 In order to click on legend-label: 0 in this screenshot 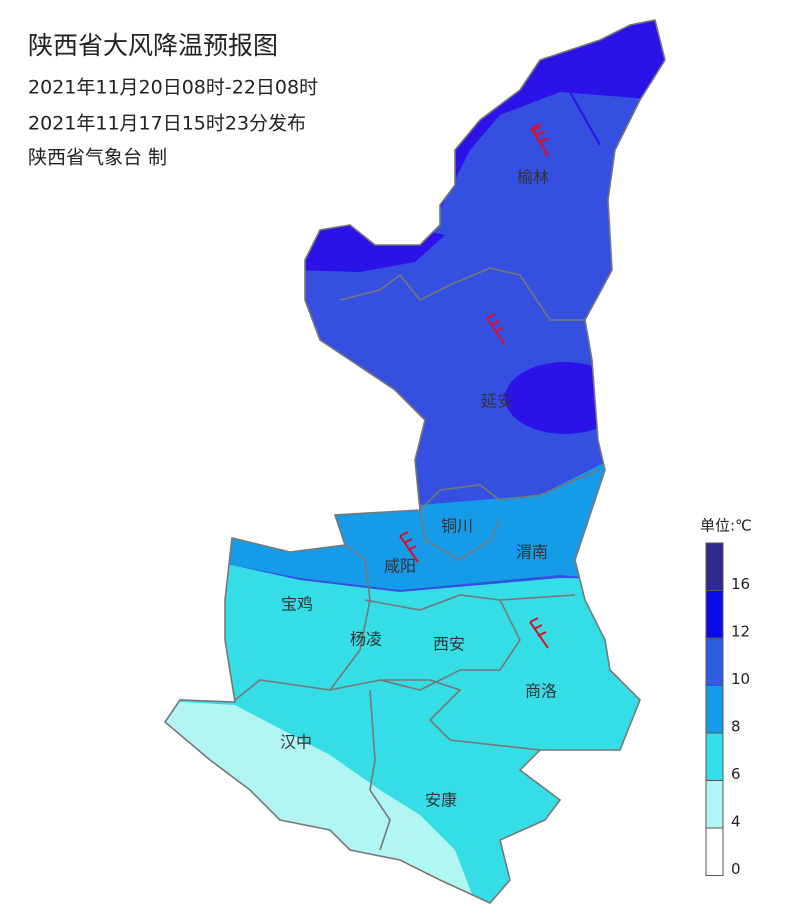, I will do `click(736, 869)`.